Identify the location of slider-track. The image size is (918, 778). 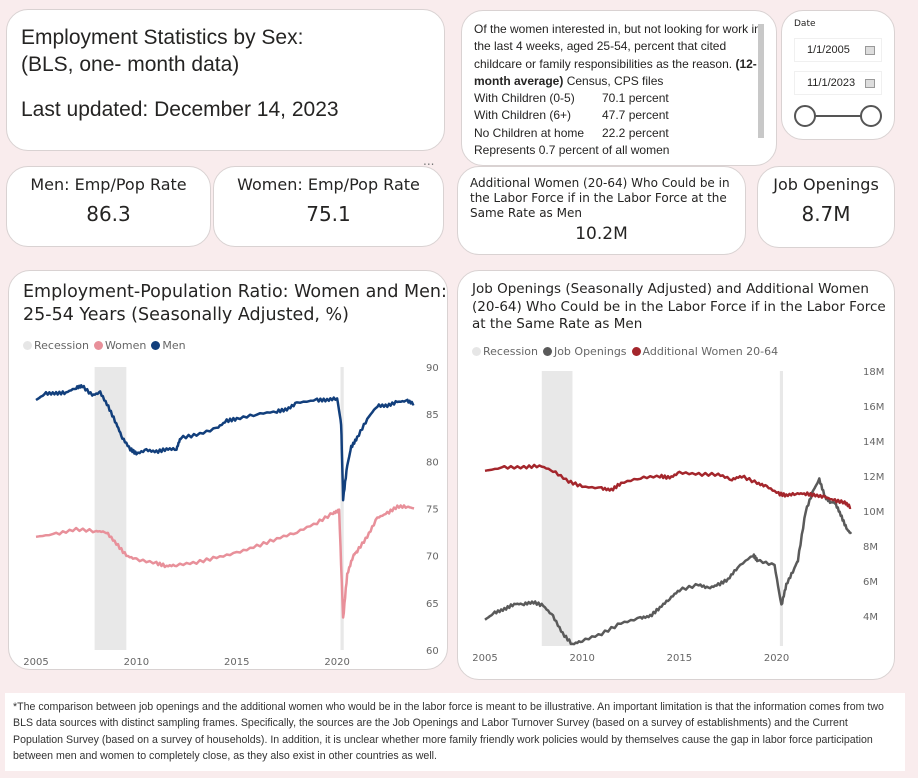
(838, 116).